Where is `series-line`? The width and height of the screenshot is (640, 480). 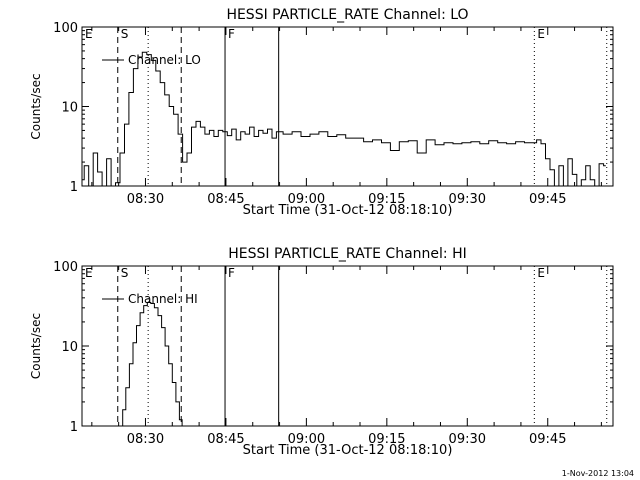 series-line is located at coordinates (152, 364).